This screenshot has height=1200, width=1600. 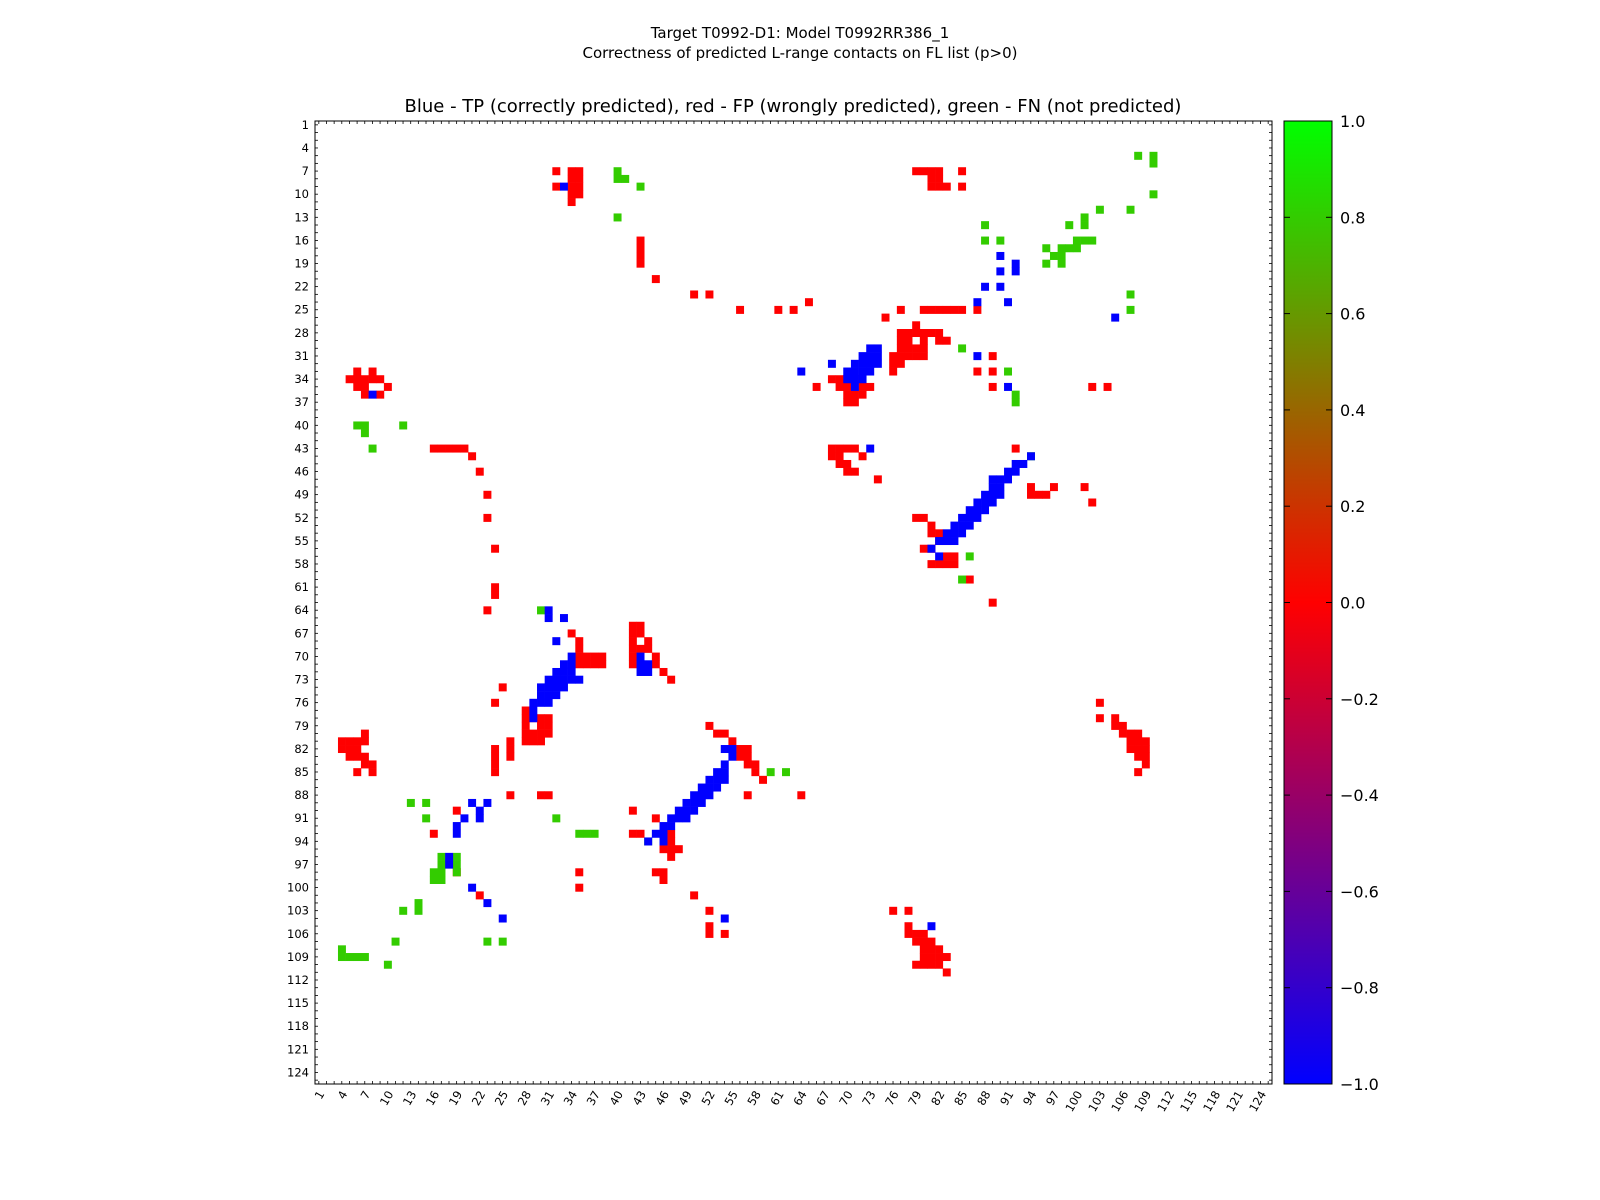 What do you see at coordinates (301, 587) in the screenshot?
I see `y-tick-label: 61` at bounding box center [301, 587].